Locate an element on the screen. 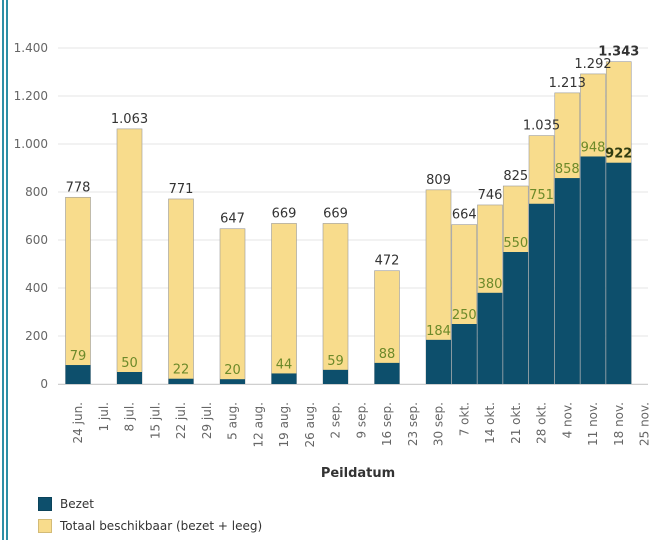 Image resolution: width=658 pixels, height=540 pixels. x-tick-label: 9 sep. is located at coordinates (361, 420).